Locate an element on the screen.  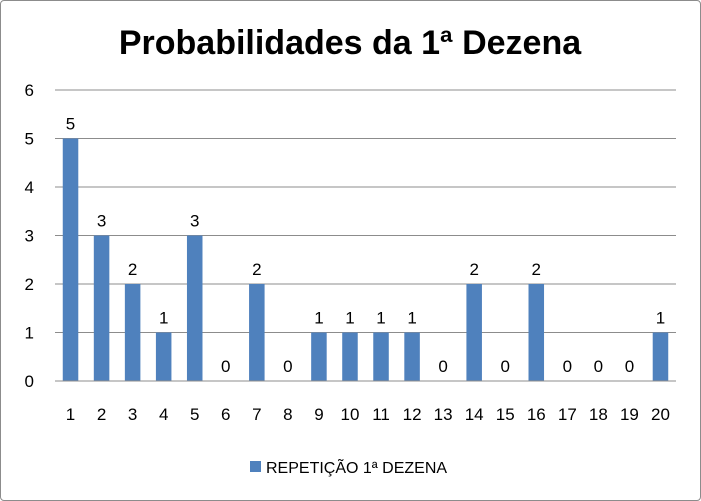
x-tick-label: 5 is located at coordinates (194, 414).